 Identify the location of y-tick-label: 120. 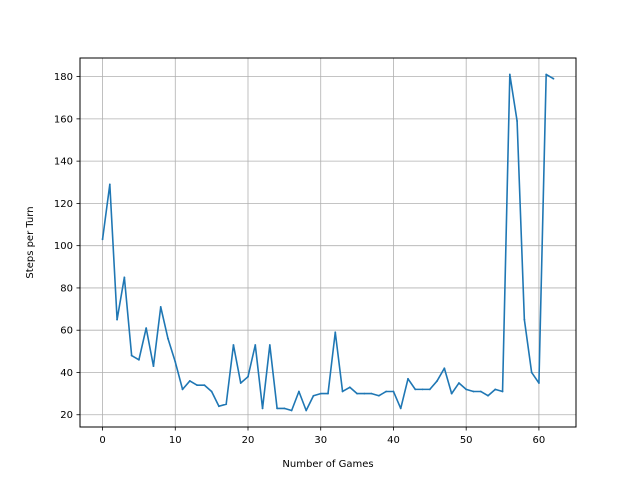
(63, 204).